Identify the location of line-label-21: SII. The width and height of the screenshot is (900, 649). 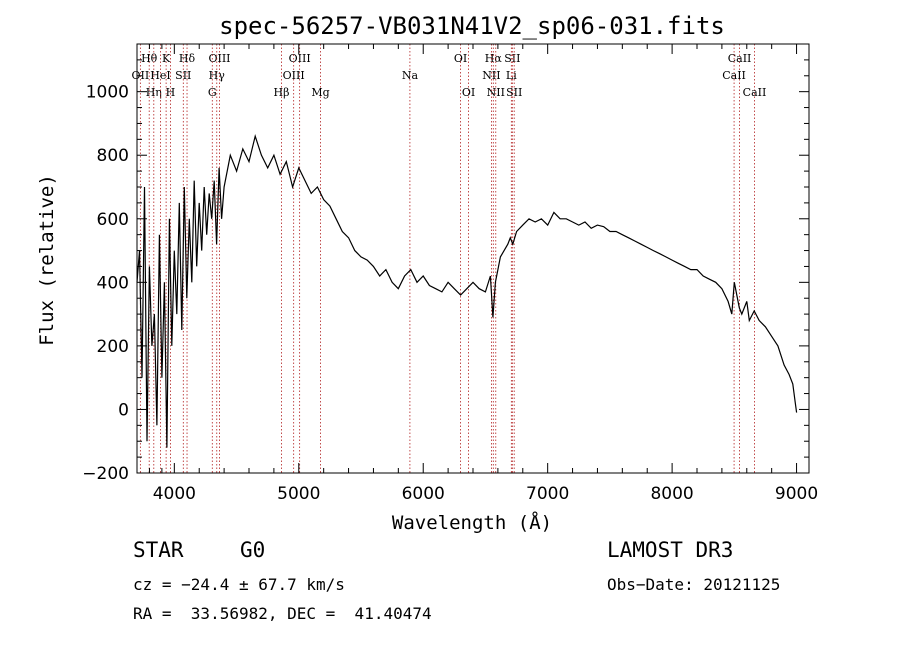
(512, 58).